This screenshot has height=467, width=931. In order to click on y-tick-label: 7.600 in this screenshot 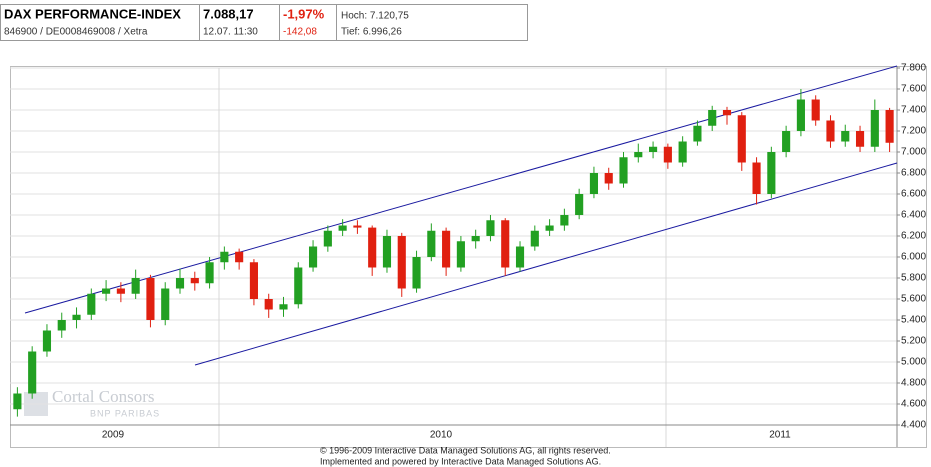, I will do `click(913, 89)`.